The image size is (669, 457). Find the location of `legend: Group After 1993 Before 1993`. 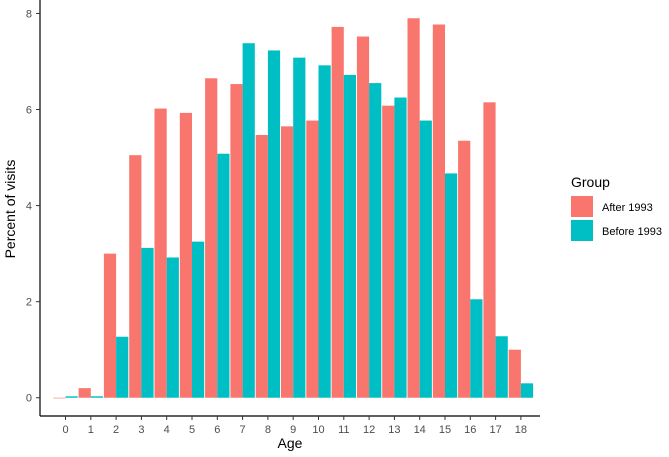

legend: Group After 1993 Before 1993 is located at coordinates (616, 207).